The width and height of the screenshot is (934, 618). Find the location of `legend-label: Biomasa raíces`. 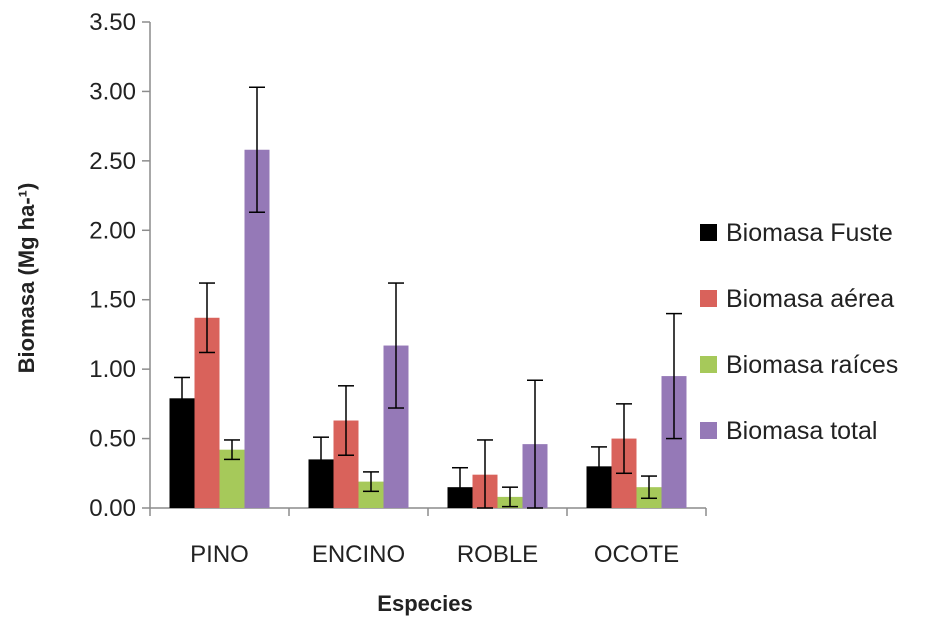

legend-label: Biomasa raíces is located at coordinates (812, 365).